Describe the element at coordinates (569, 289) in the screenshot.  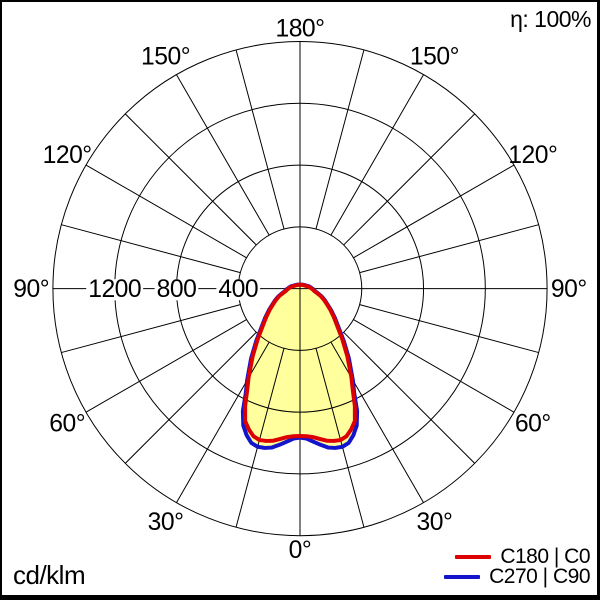
I see `angle-label-90-right: 90°` at that location.